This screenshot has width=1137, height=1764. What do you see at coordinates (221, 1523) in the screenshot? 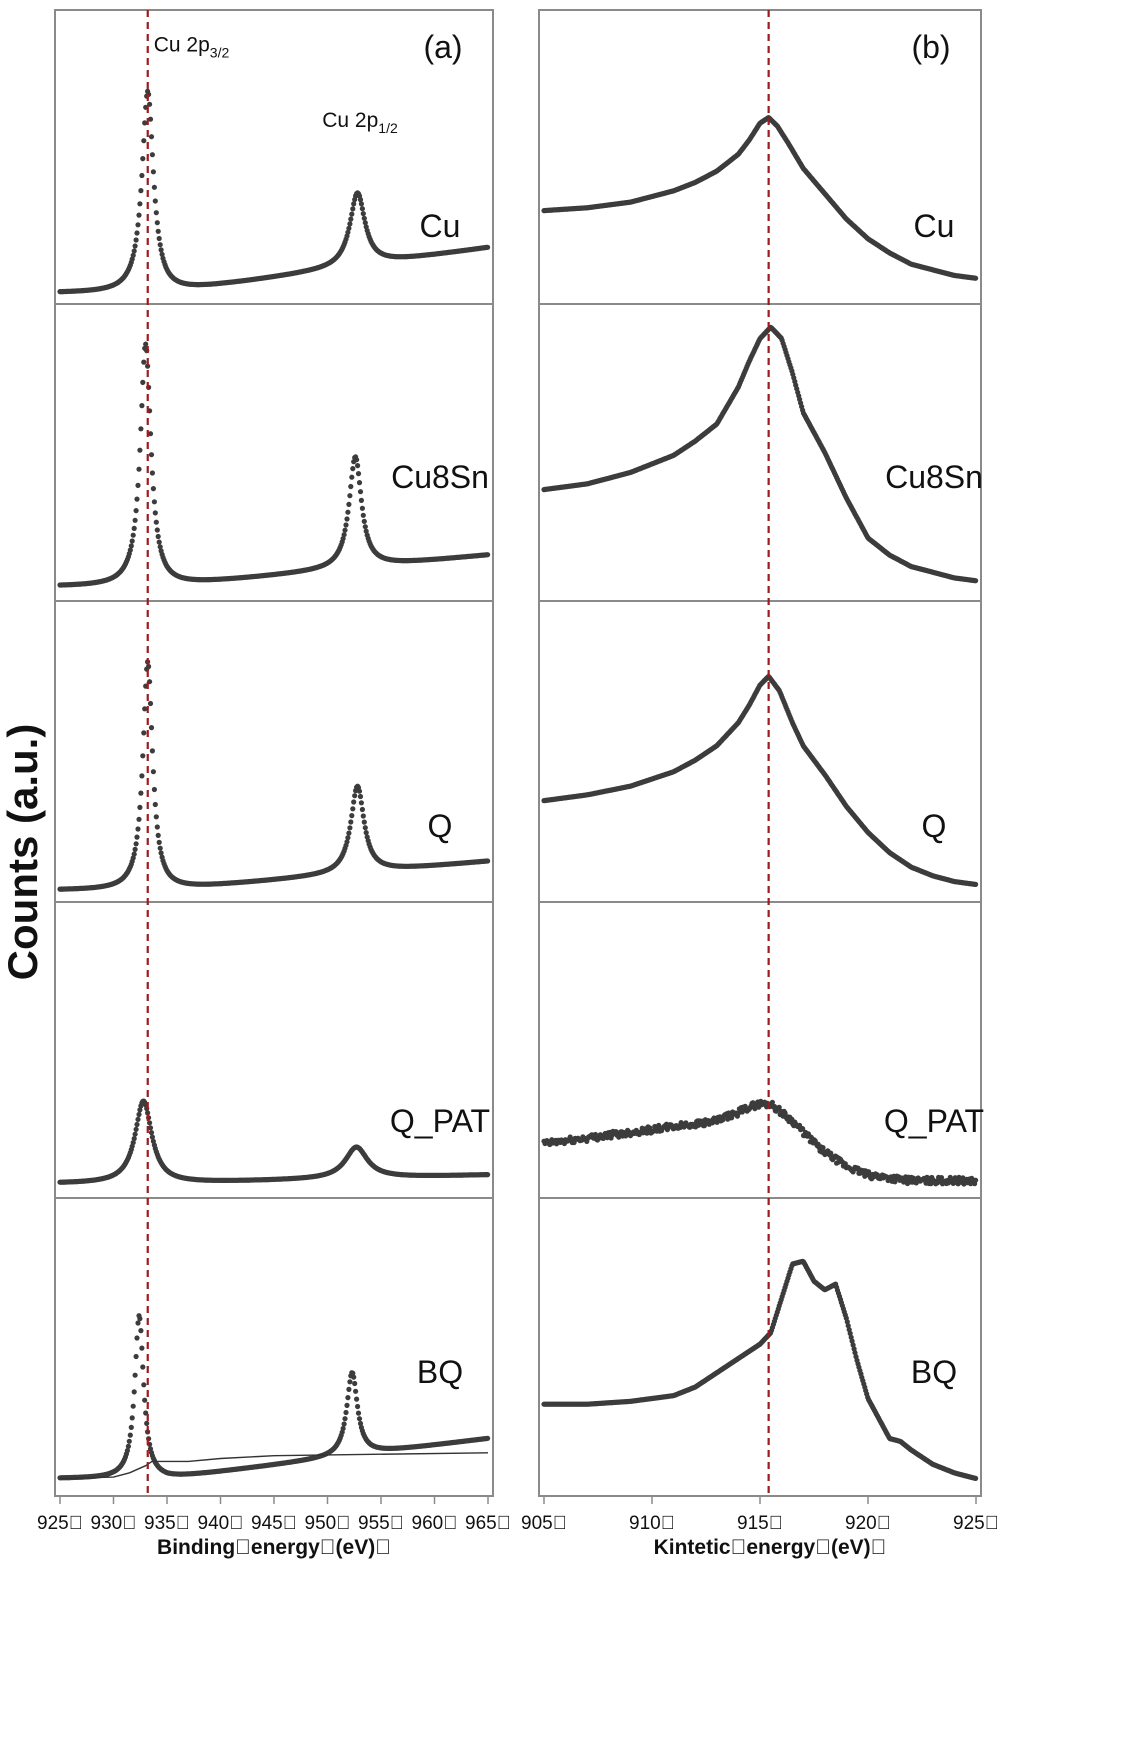
I see `x-tick-label: 940 ` at bounding box center [221, 1523].